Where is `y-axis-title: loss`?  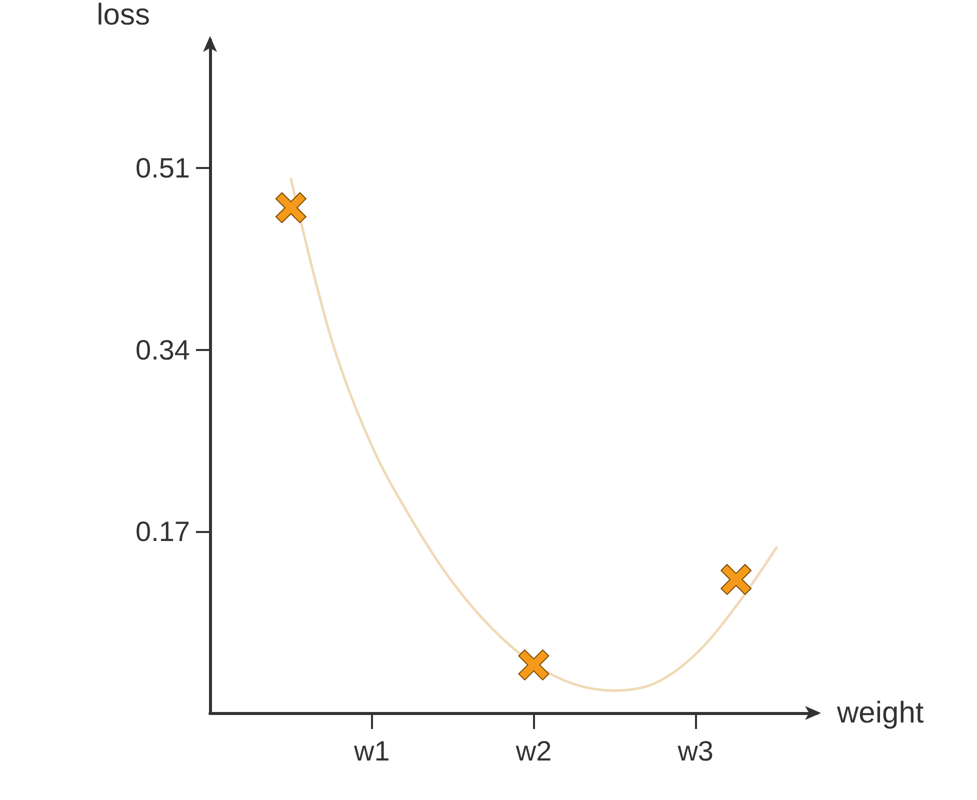 y-axis-title: loss is located at coordinates (123, 16).